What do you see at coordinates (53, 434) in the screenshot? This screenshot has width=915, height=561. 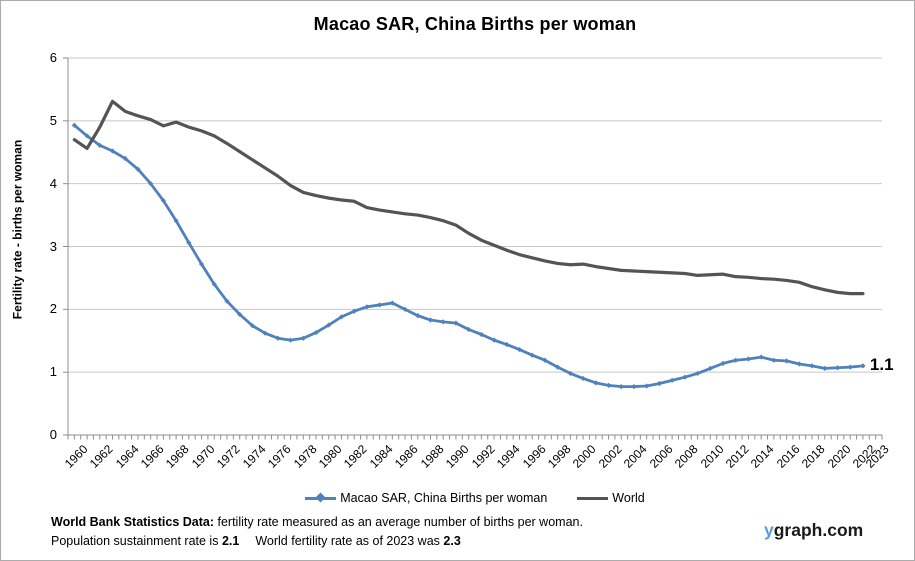 I see `y-axis-tick-label: 0` at bounding box center [53, 434].